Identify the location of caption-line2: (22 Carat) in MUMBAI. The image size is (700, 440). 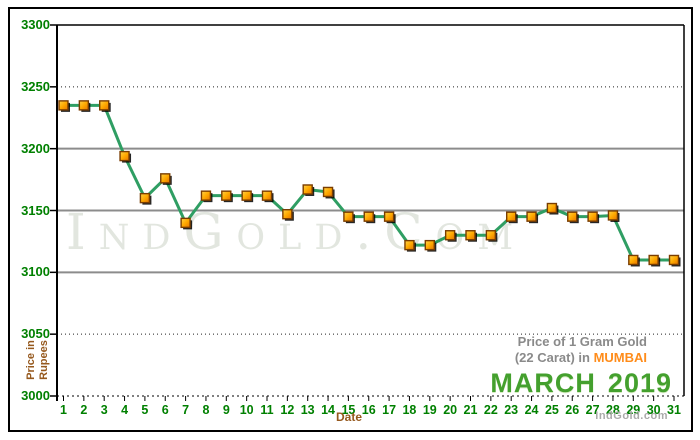
(568, 358).